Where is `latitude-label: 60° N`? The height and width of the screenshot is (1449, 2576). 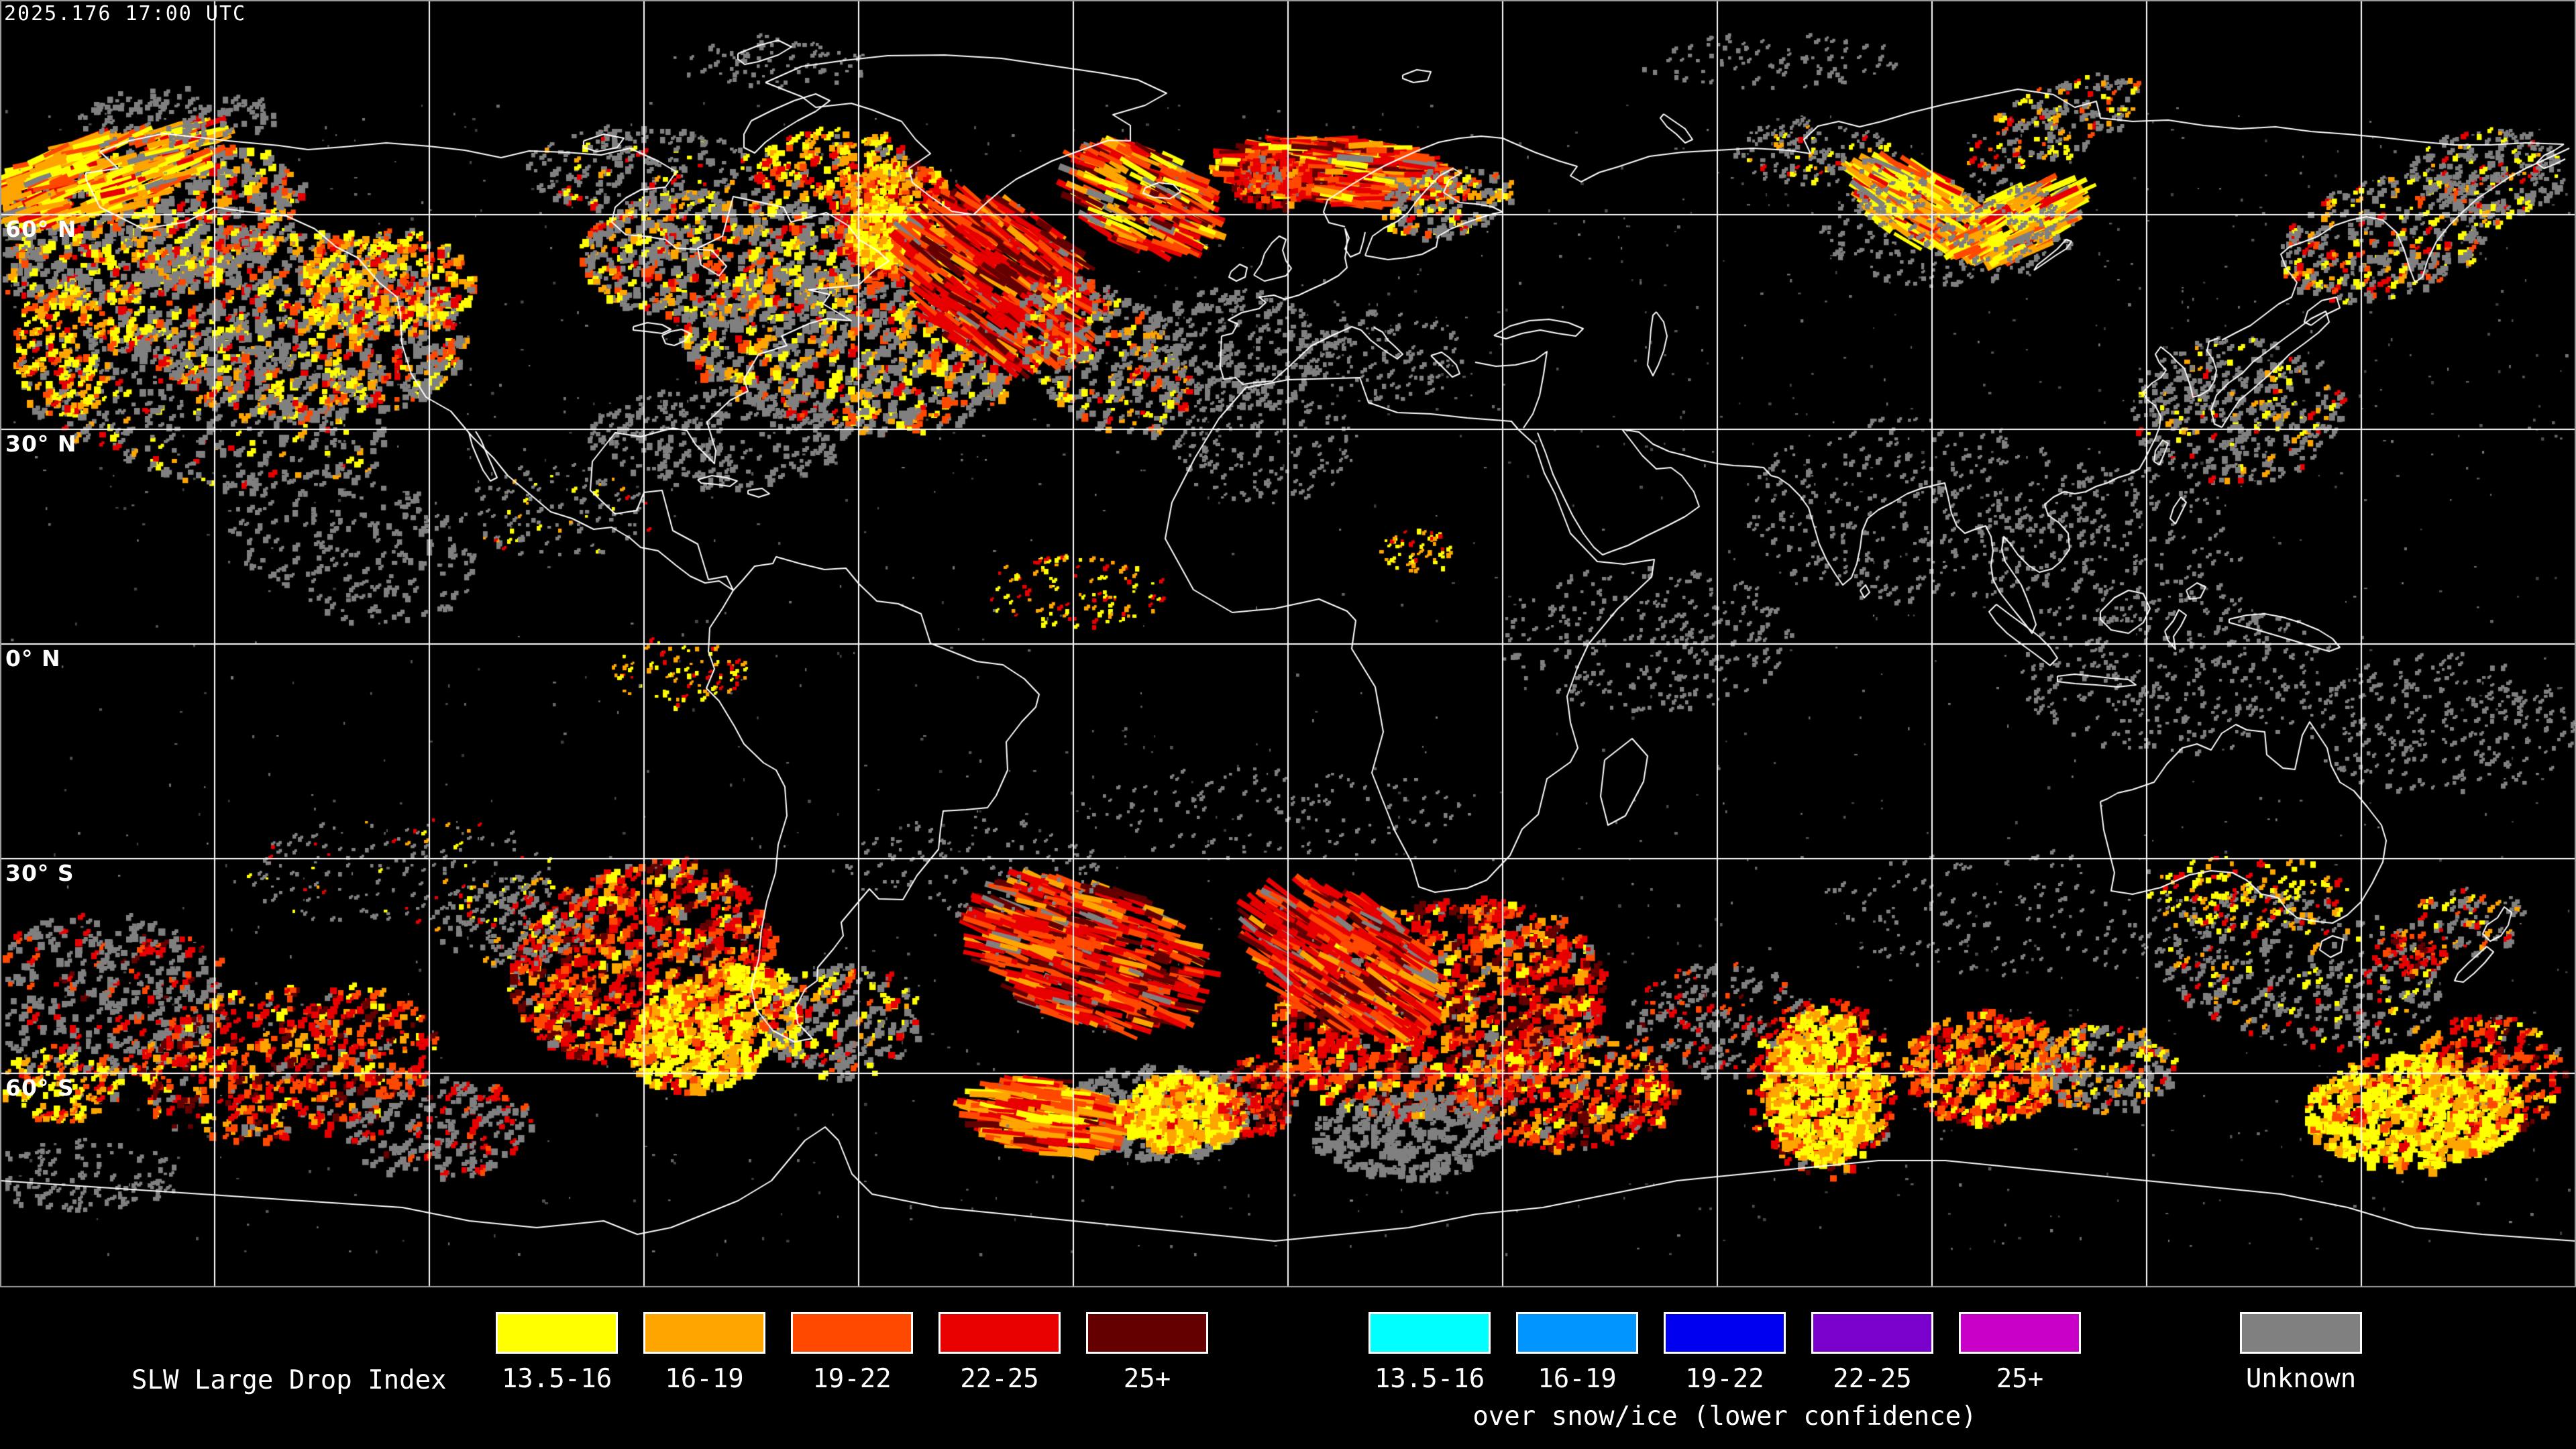
latitude-label: 60° N is located at coordinates (41, 229).